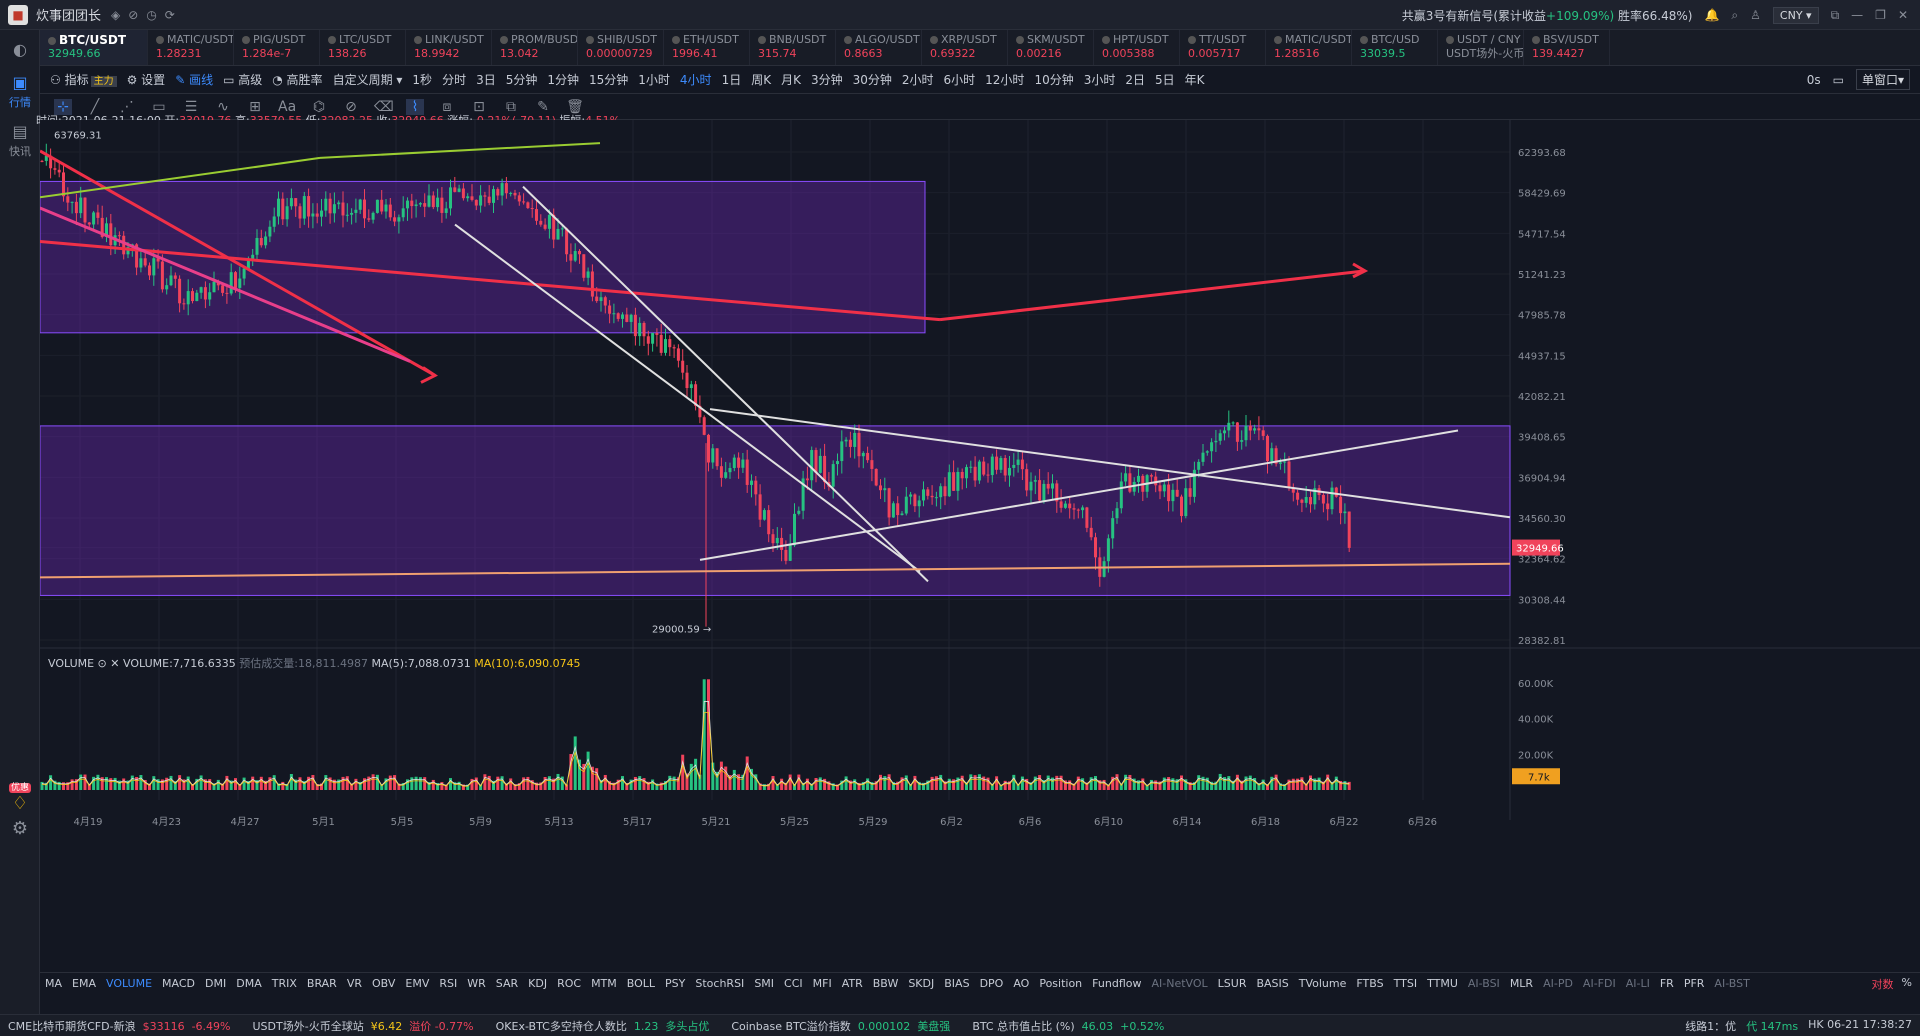  Describe the element at coordinates (422, 80) in the screenshot. I see `period-tab: 1秒` at that location.